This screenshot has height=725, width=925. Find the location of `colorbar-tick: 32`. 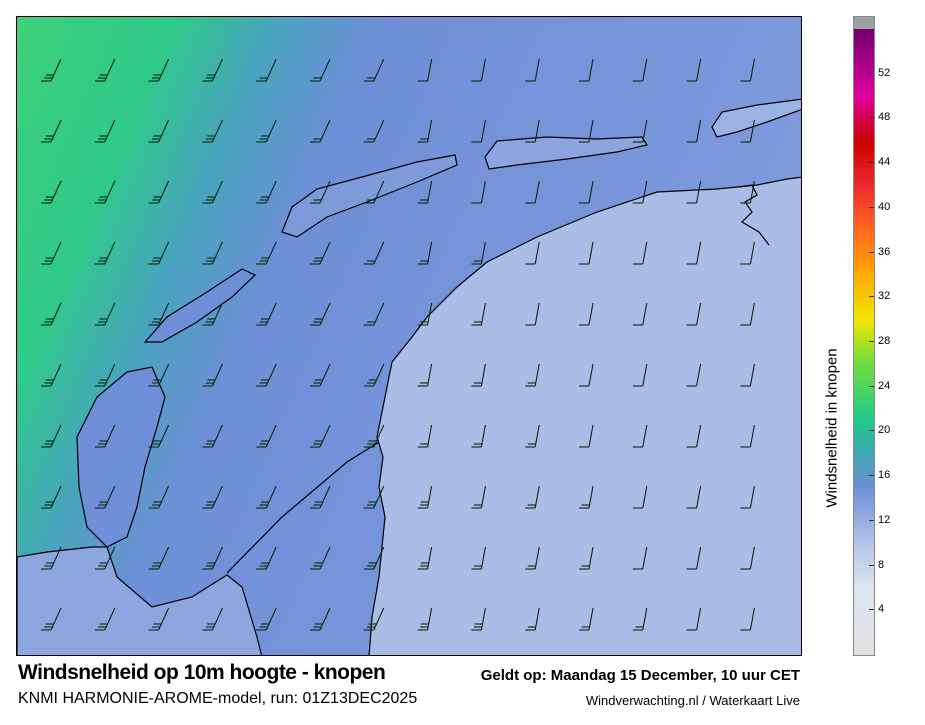

colorbar-tick: 32 is located at coordinates (879, 296).